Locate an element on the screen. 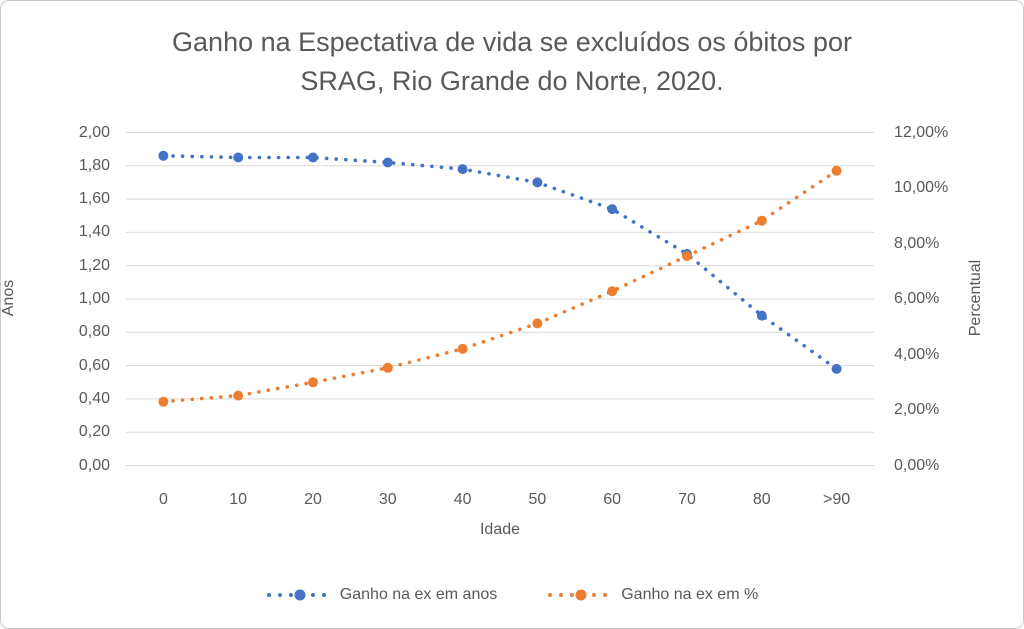 This screenshot has width=1024, height=629. x-axis-tick: 70 is located at coordinates (687, 499).